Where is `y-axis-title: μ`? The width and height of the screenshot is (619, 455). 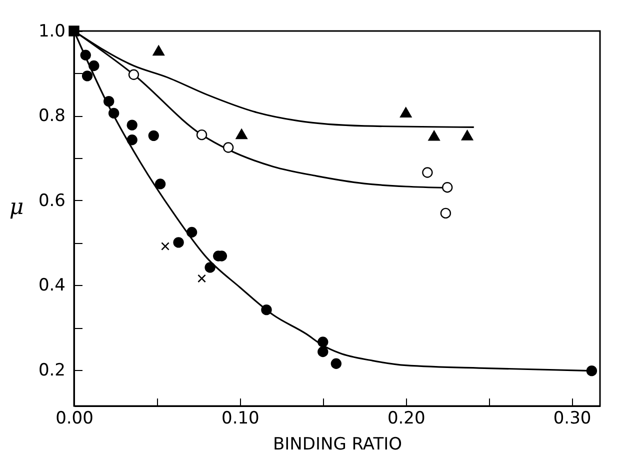 y-axis-title: μ is located at coordinates (16, 207).